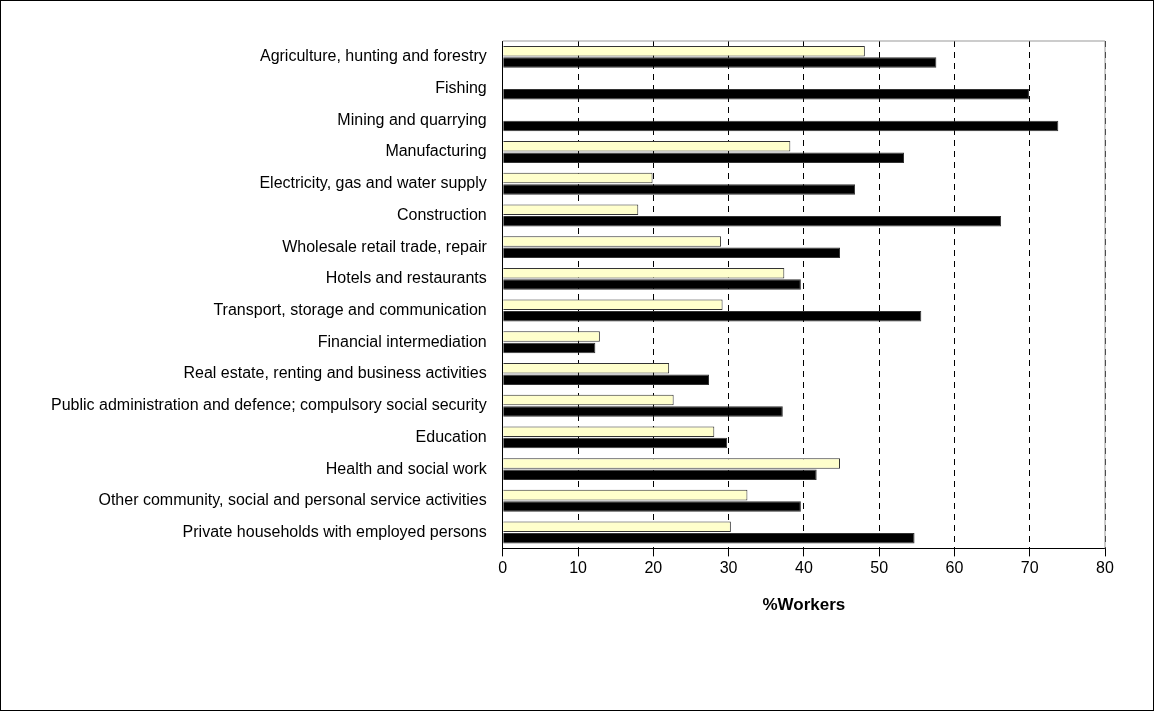 The width and height of the screenshot is (1154, 711). What do you see at coordinates (402, 341) in the screenshot?
I see `y-tick-label: Financial intermediation` at bounding box center [402, 341].